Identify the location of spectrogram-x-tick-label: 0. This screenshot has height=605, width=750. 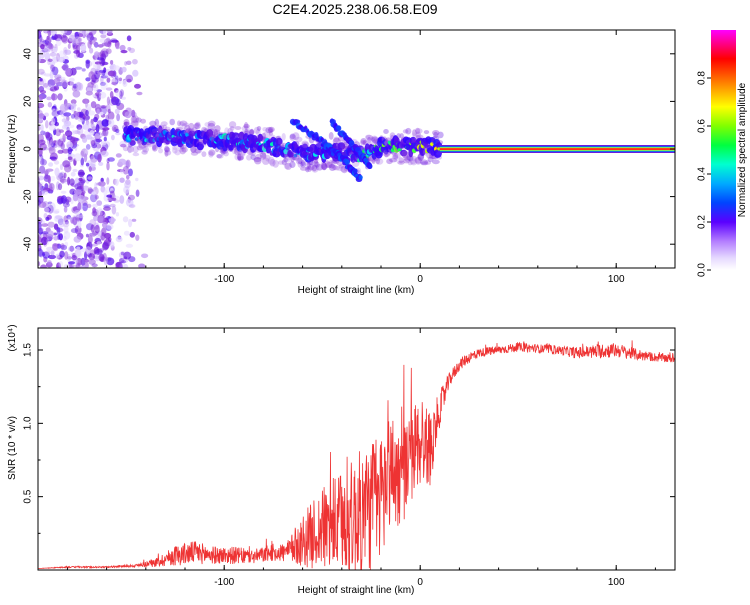
(420, 279).